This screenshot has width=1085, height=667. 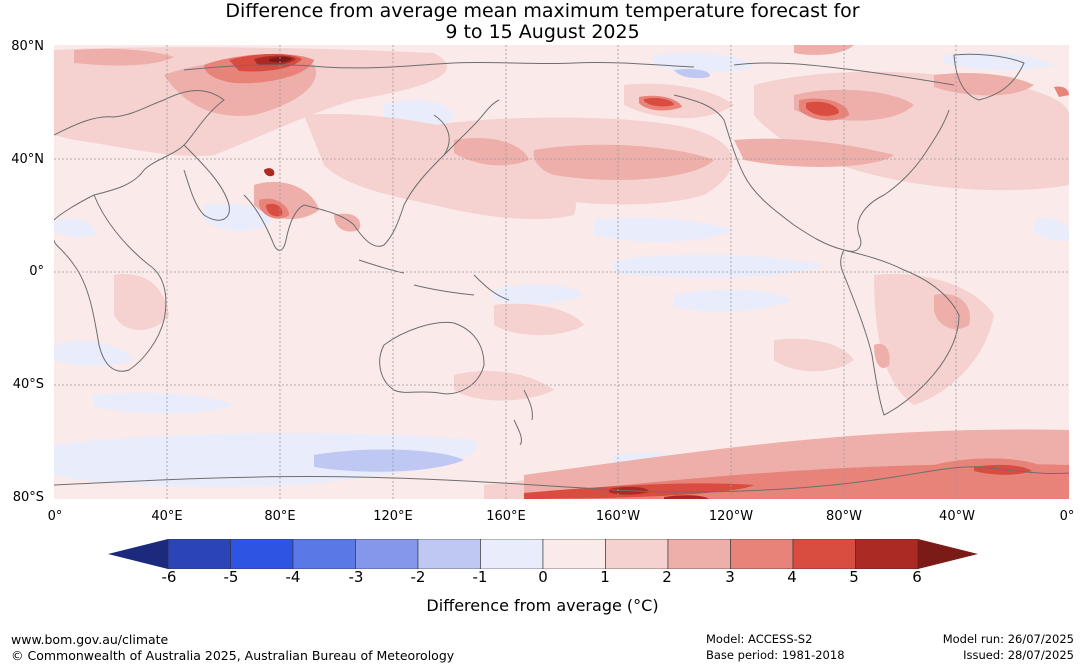 What do you see at coordinates (957, 516) in the screenshot?
I see `lon-label-40w: 40°W` at bounding box center [957, 516].